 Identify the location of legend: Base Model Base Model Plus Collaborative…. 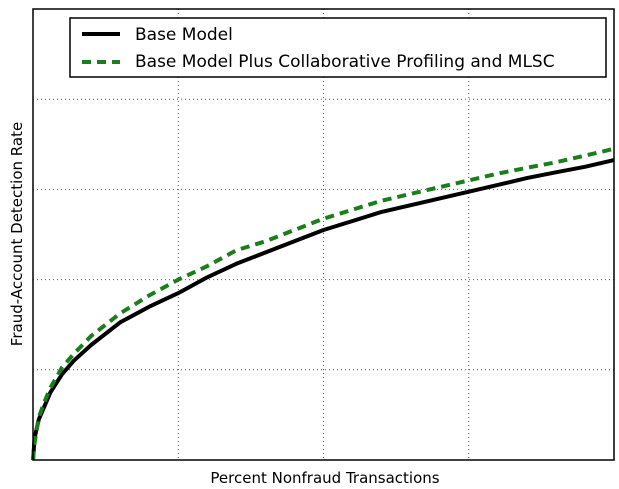
(338, 47).